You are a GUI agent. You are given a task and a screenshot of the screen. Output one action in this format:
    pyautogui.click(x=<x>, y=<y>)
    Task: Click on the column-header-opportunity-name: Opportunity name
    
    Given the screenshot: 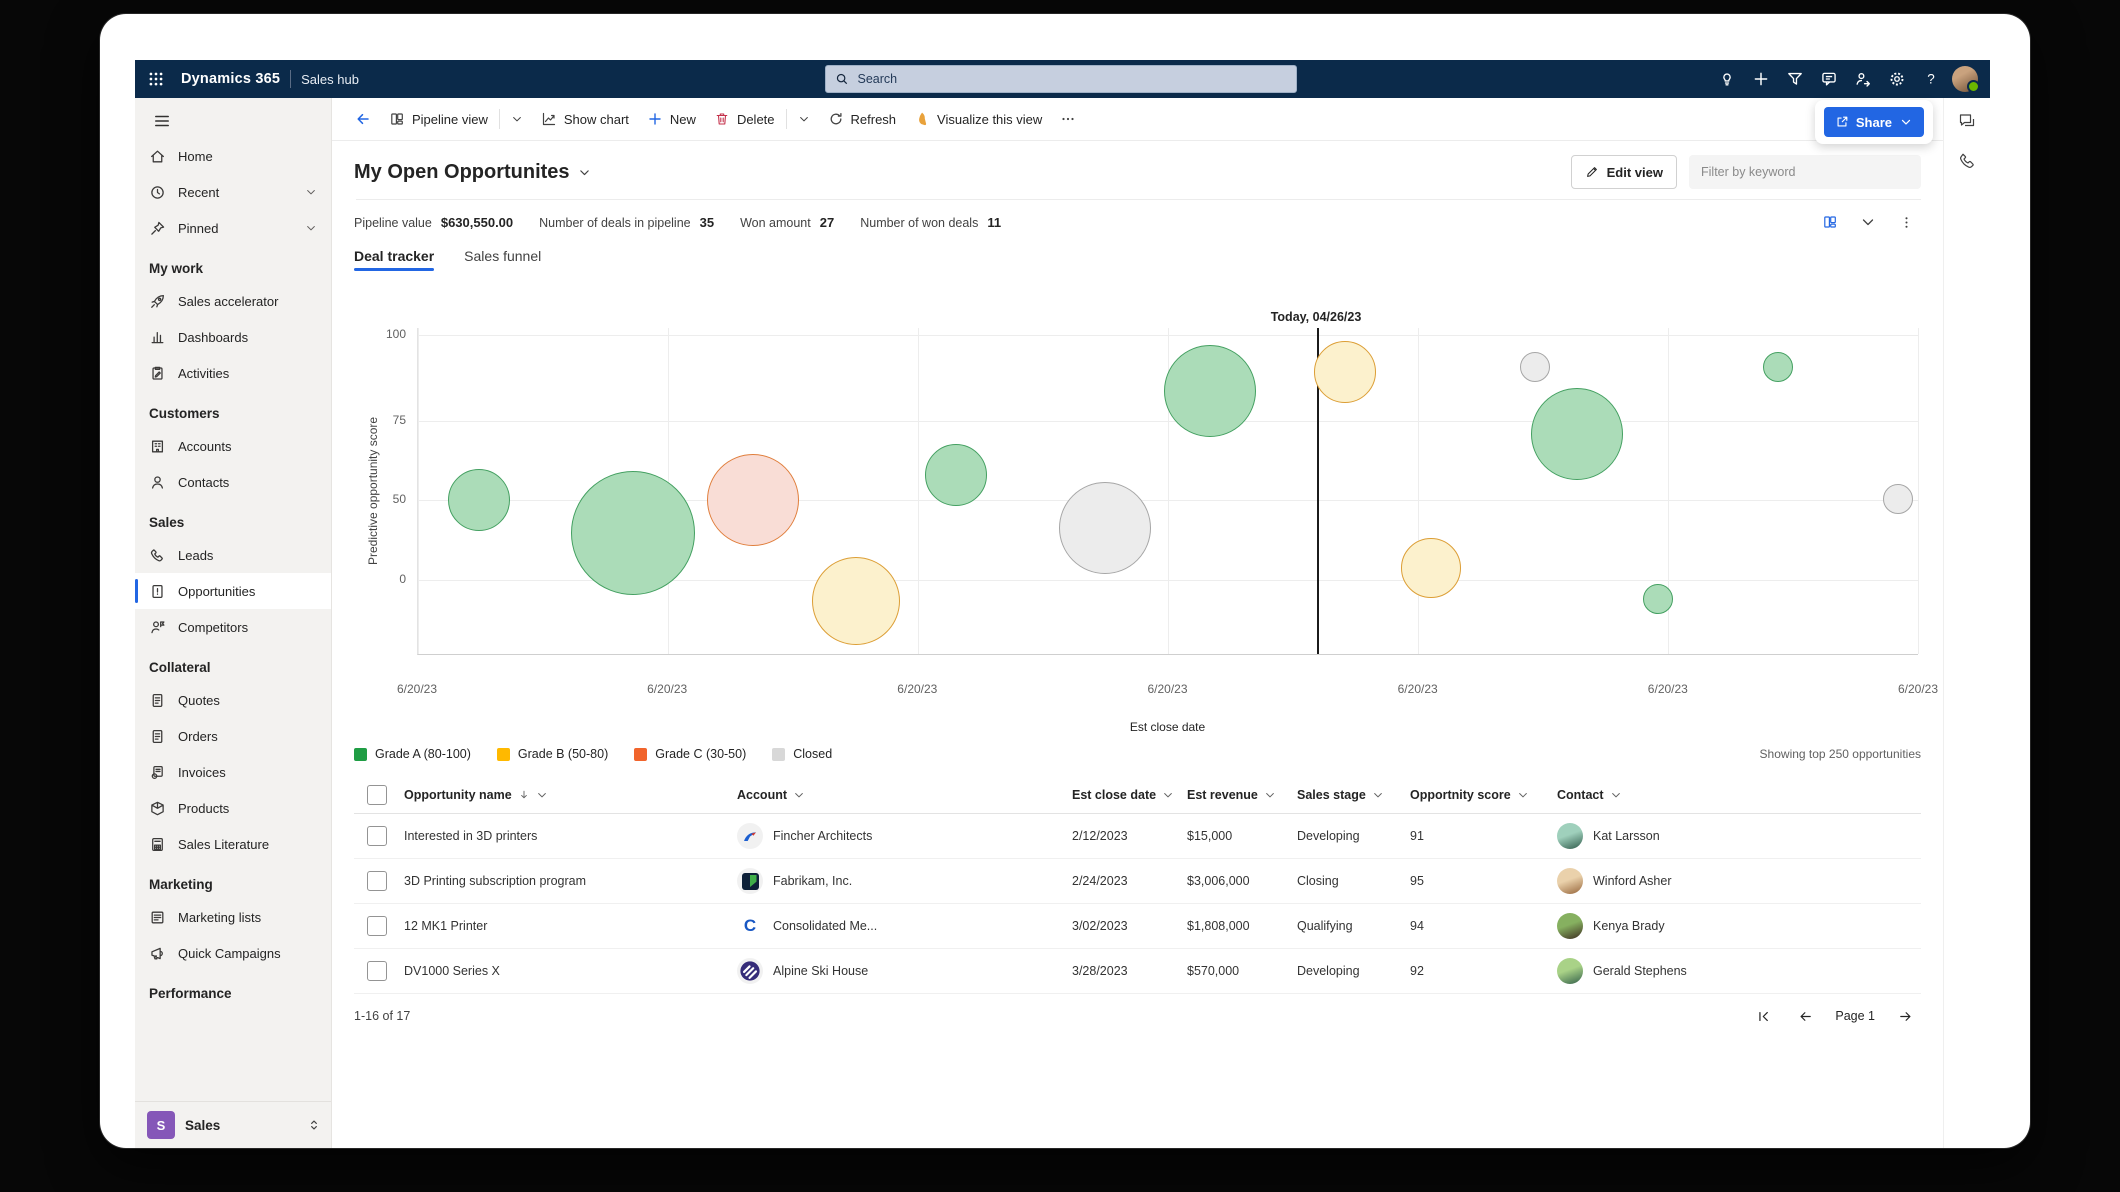 What is the action you would take?
    pyautogui.click(x=570, y=795)
    